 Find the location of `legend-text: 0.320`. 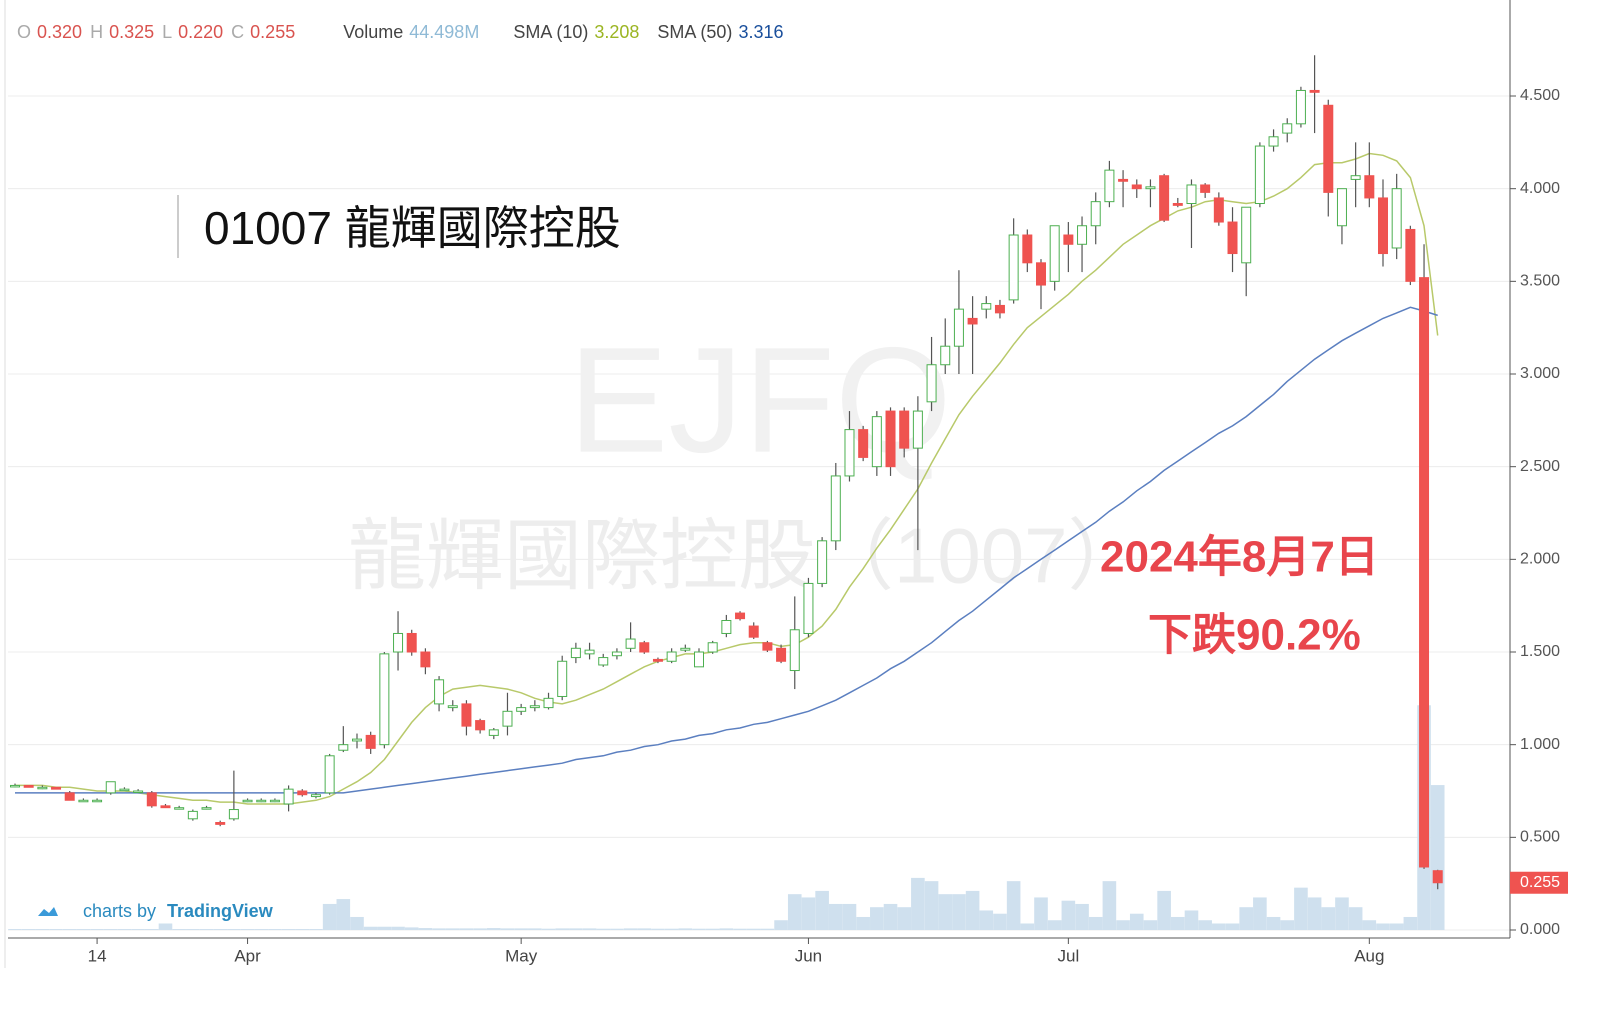

legend-text: 0.320 is located at coordinates (60, 32).